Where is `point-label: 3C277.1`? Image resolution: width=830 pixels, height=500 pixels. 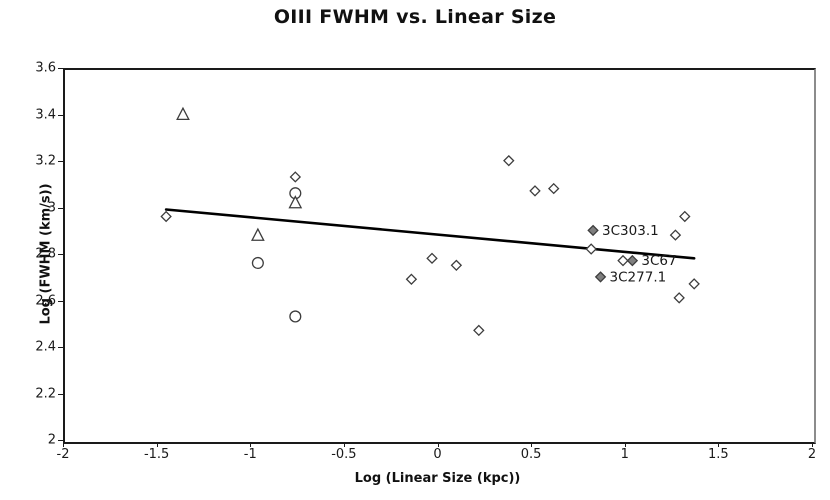
point-label: 3C277.1 is located at coordinates (638, 277).